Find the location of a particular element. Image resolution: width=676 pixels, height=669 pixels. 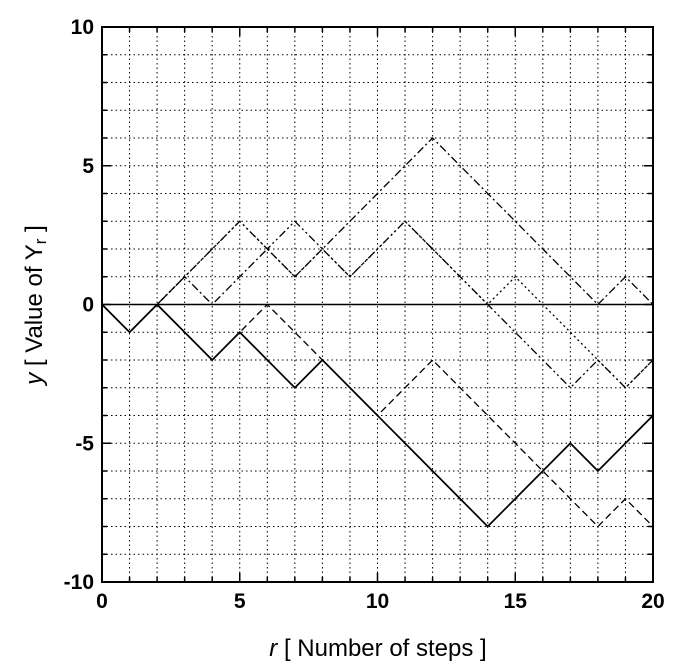

x-tick-label: 0 is located at coordinates (102, 601).